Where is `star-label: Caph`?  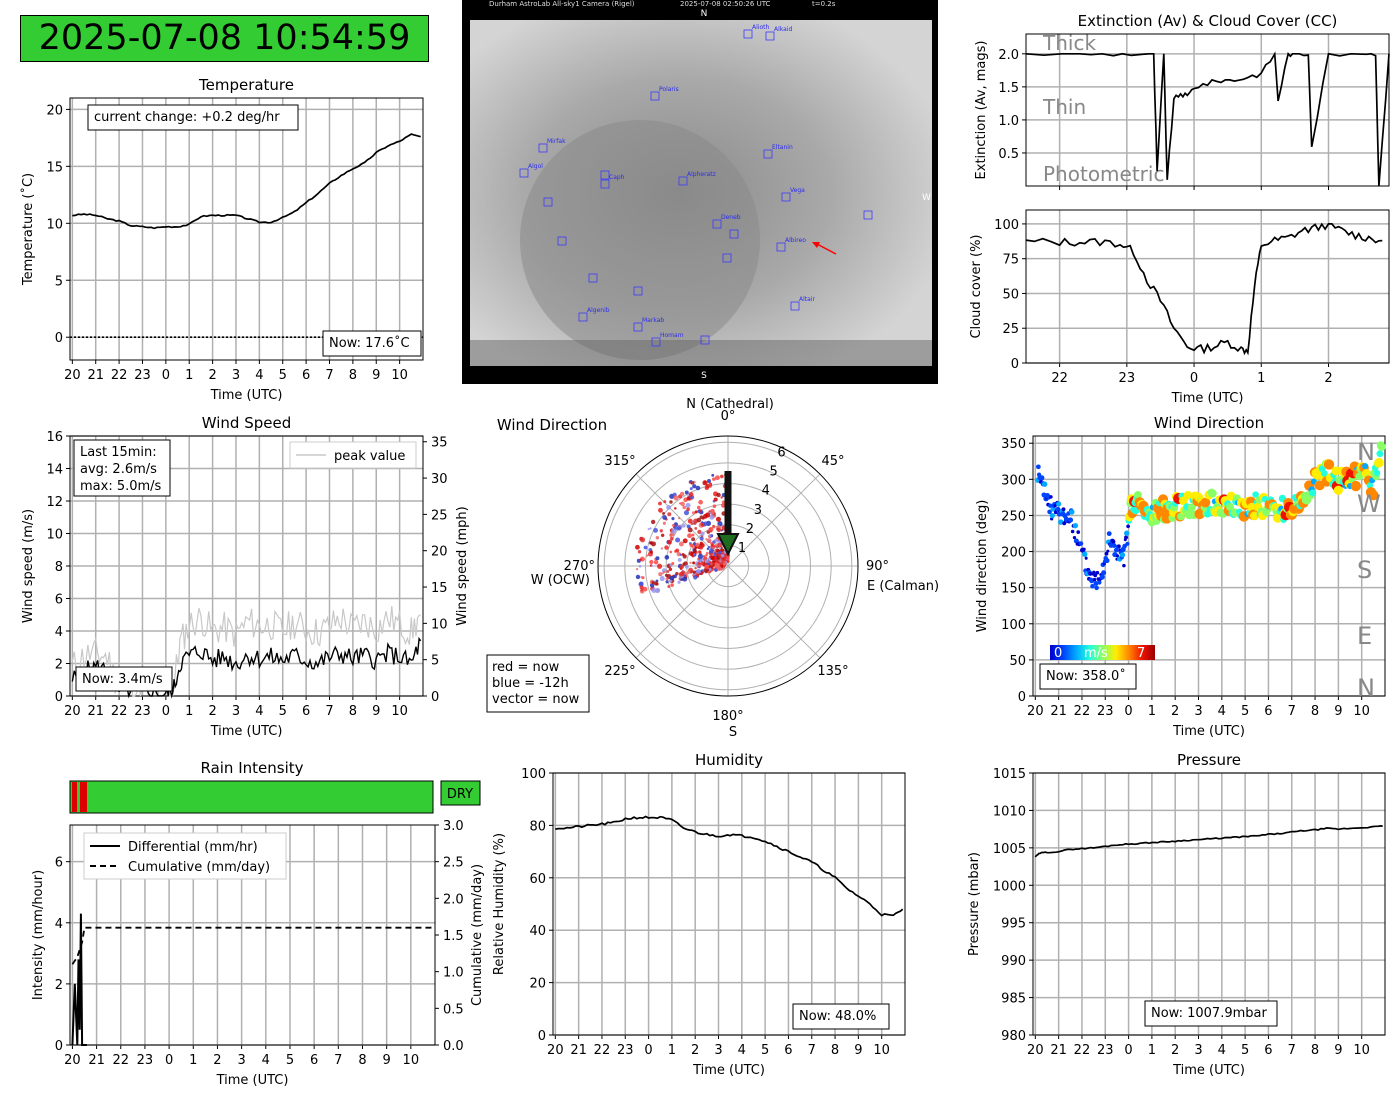
star-label: Caph is located at coordinates (617, 177).